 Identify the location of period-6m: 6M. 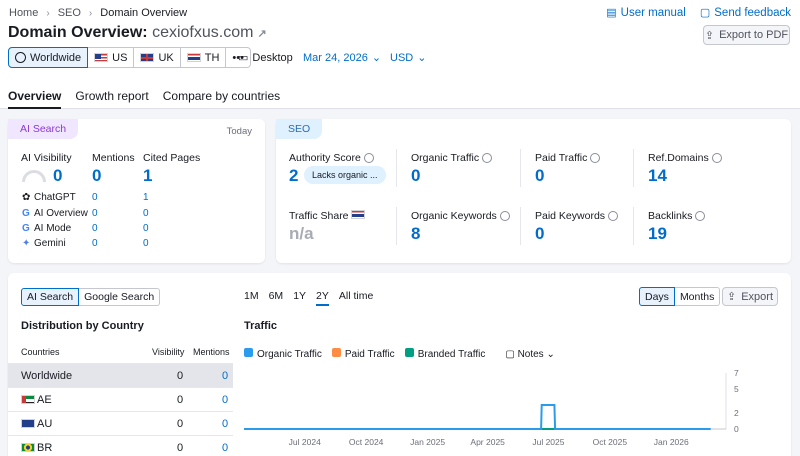
(276, 296).